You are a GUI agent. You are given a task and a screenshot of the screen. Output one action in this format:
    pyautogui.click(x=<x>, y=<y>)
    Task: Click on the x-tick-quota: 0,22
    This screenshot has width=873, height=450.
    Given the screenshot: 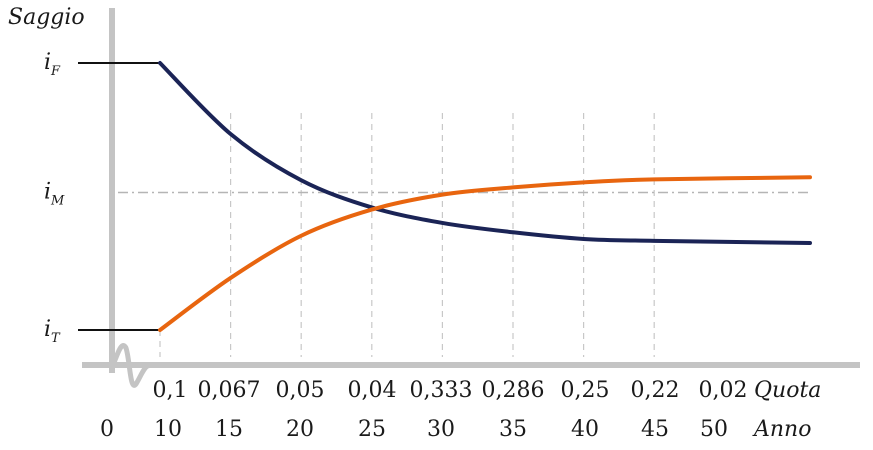 What is the action you would take?
    pyautogui.click(x=655, y=390)
    